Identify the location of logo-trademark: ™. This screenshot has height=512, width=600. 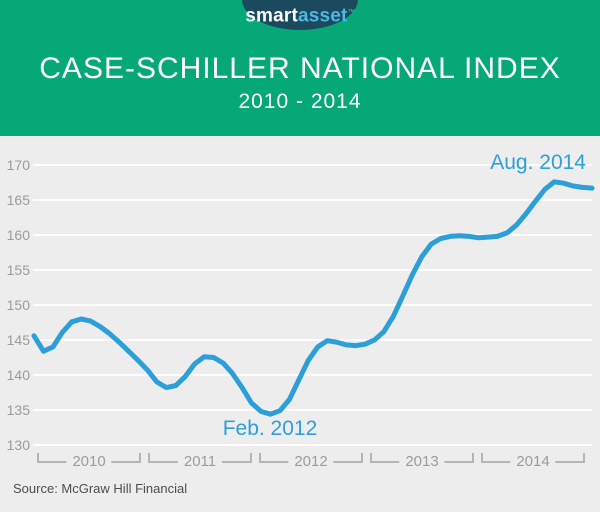
(351, 12).